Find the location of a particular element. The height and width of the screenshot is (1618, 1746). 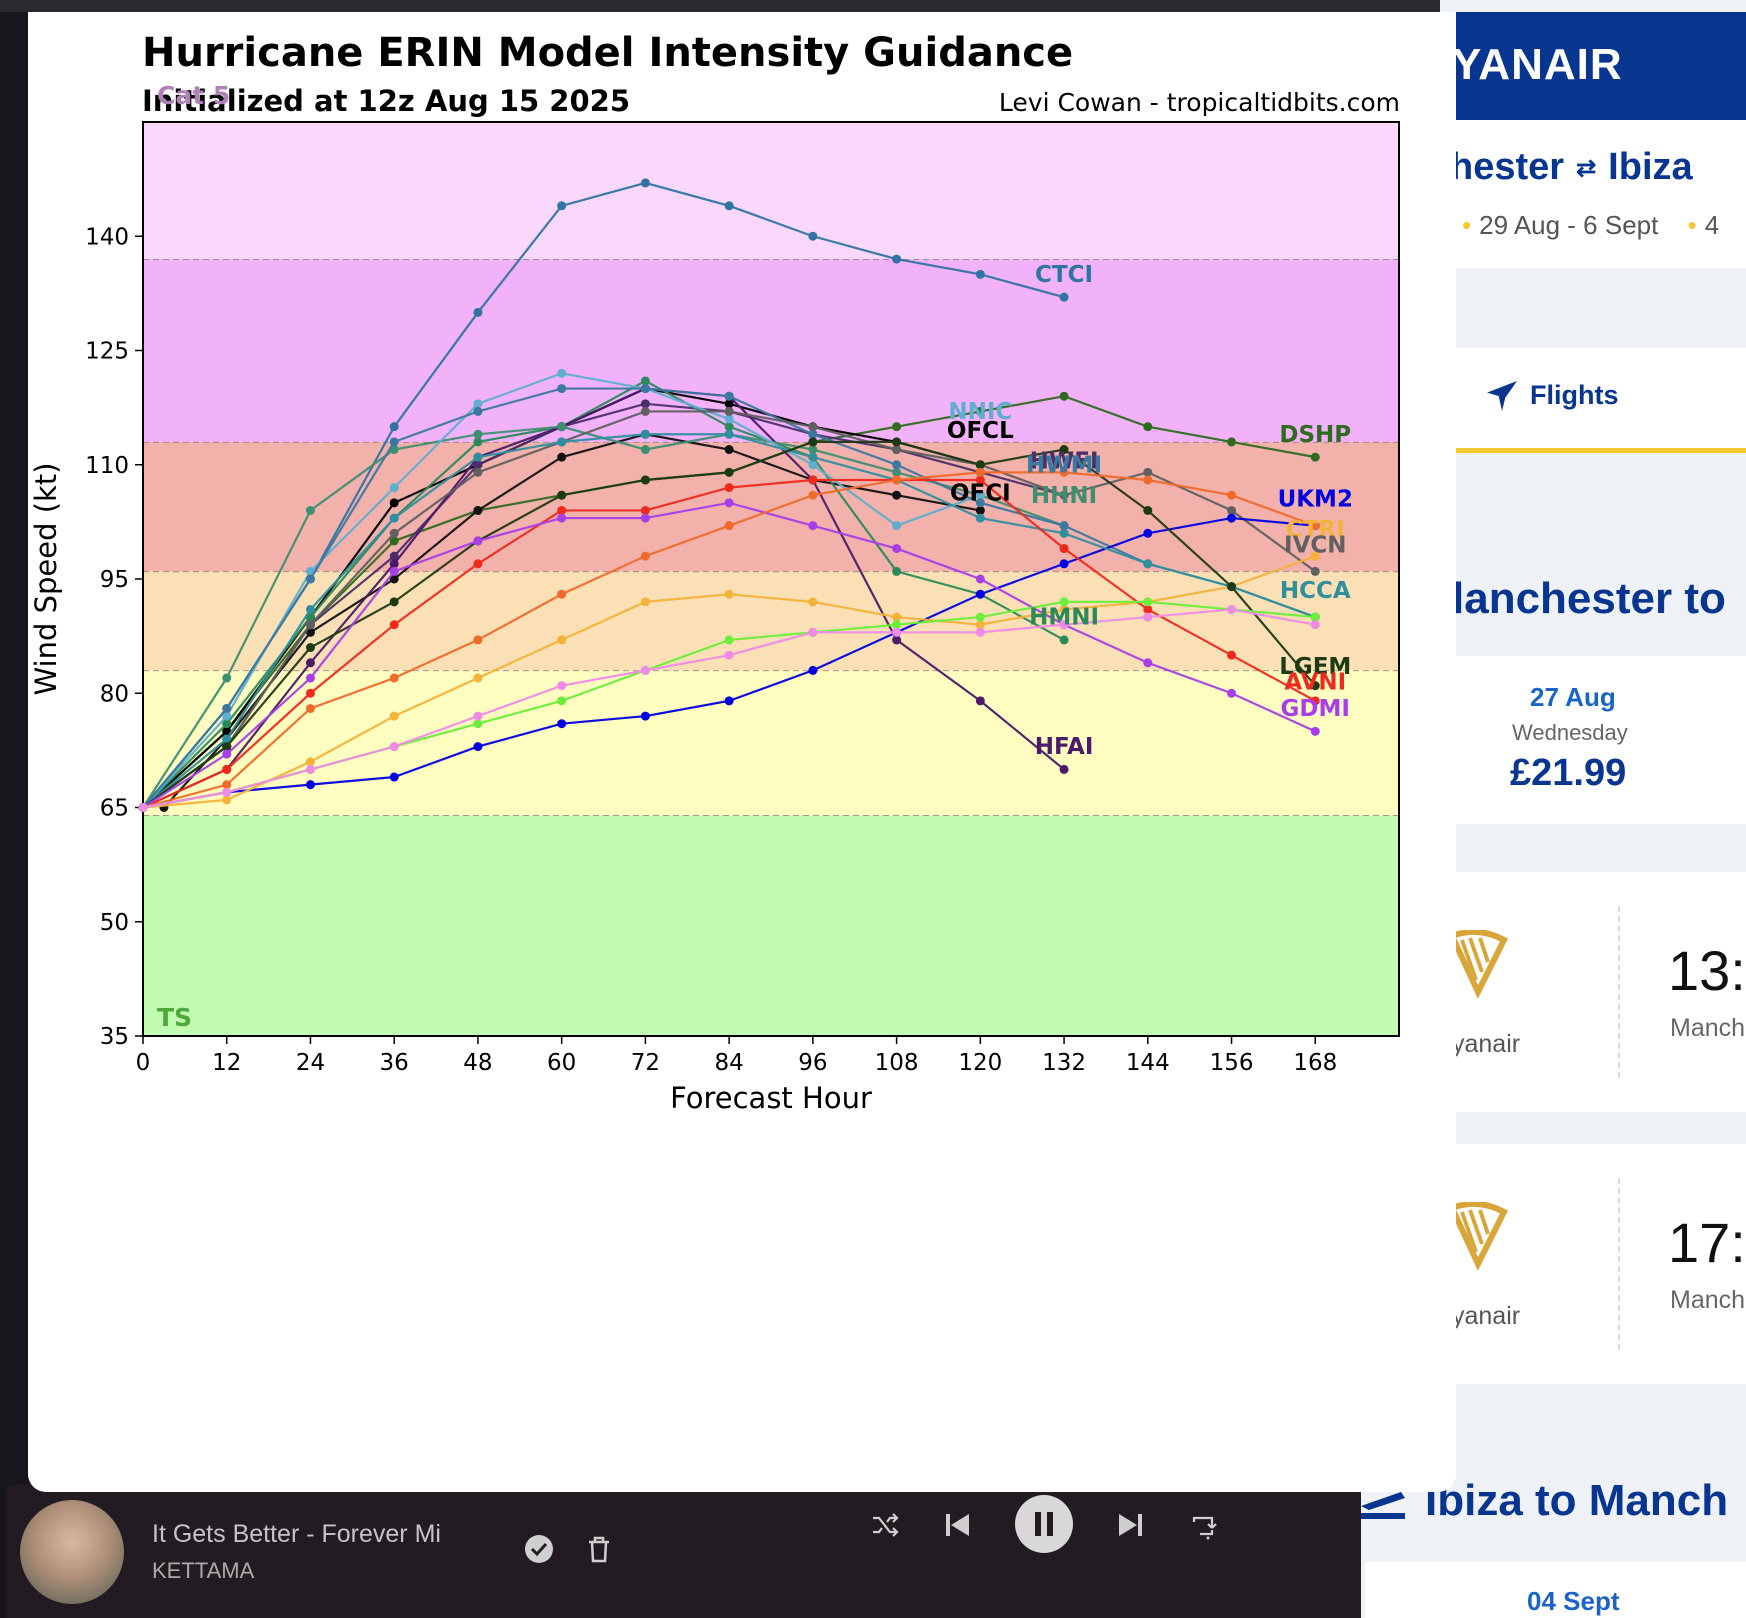

shuffle-icon is located at coordinates (885, 1525).